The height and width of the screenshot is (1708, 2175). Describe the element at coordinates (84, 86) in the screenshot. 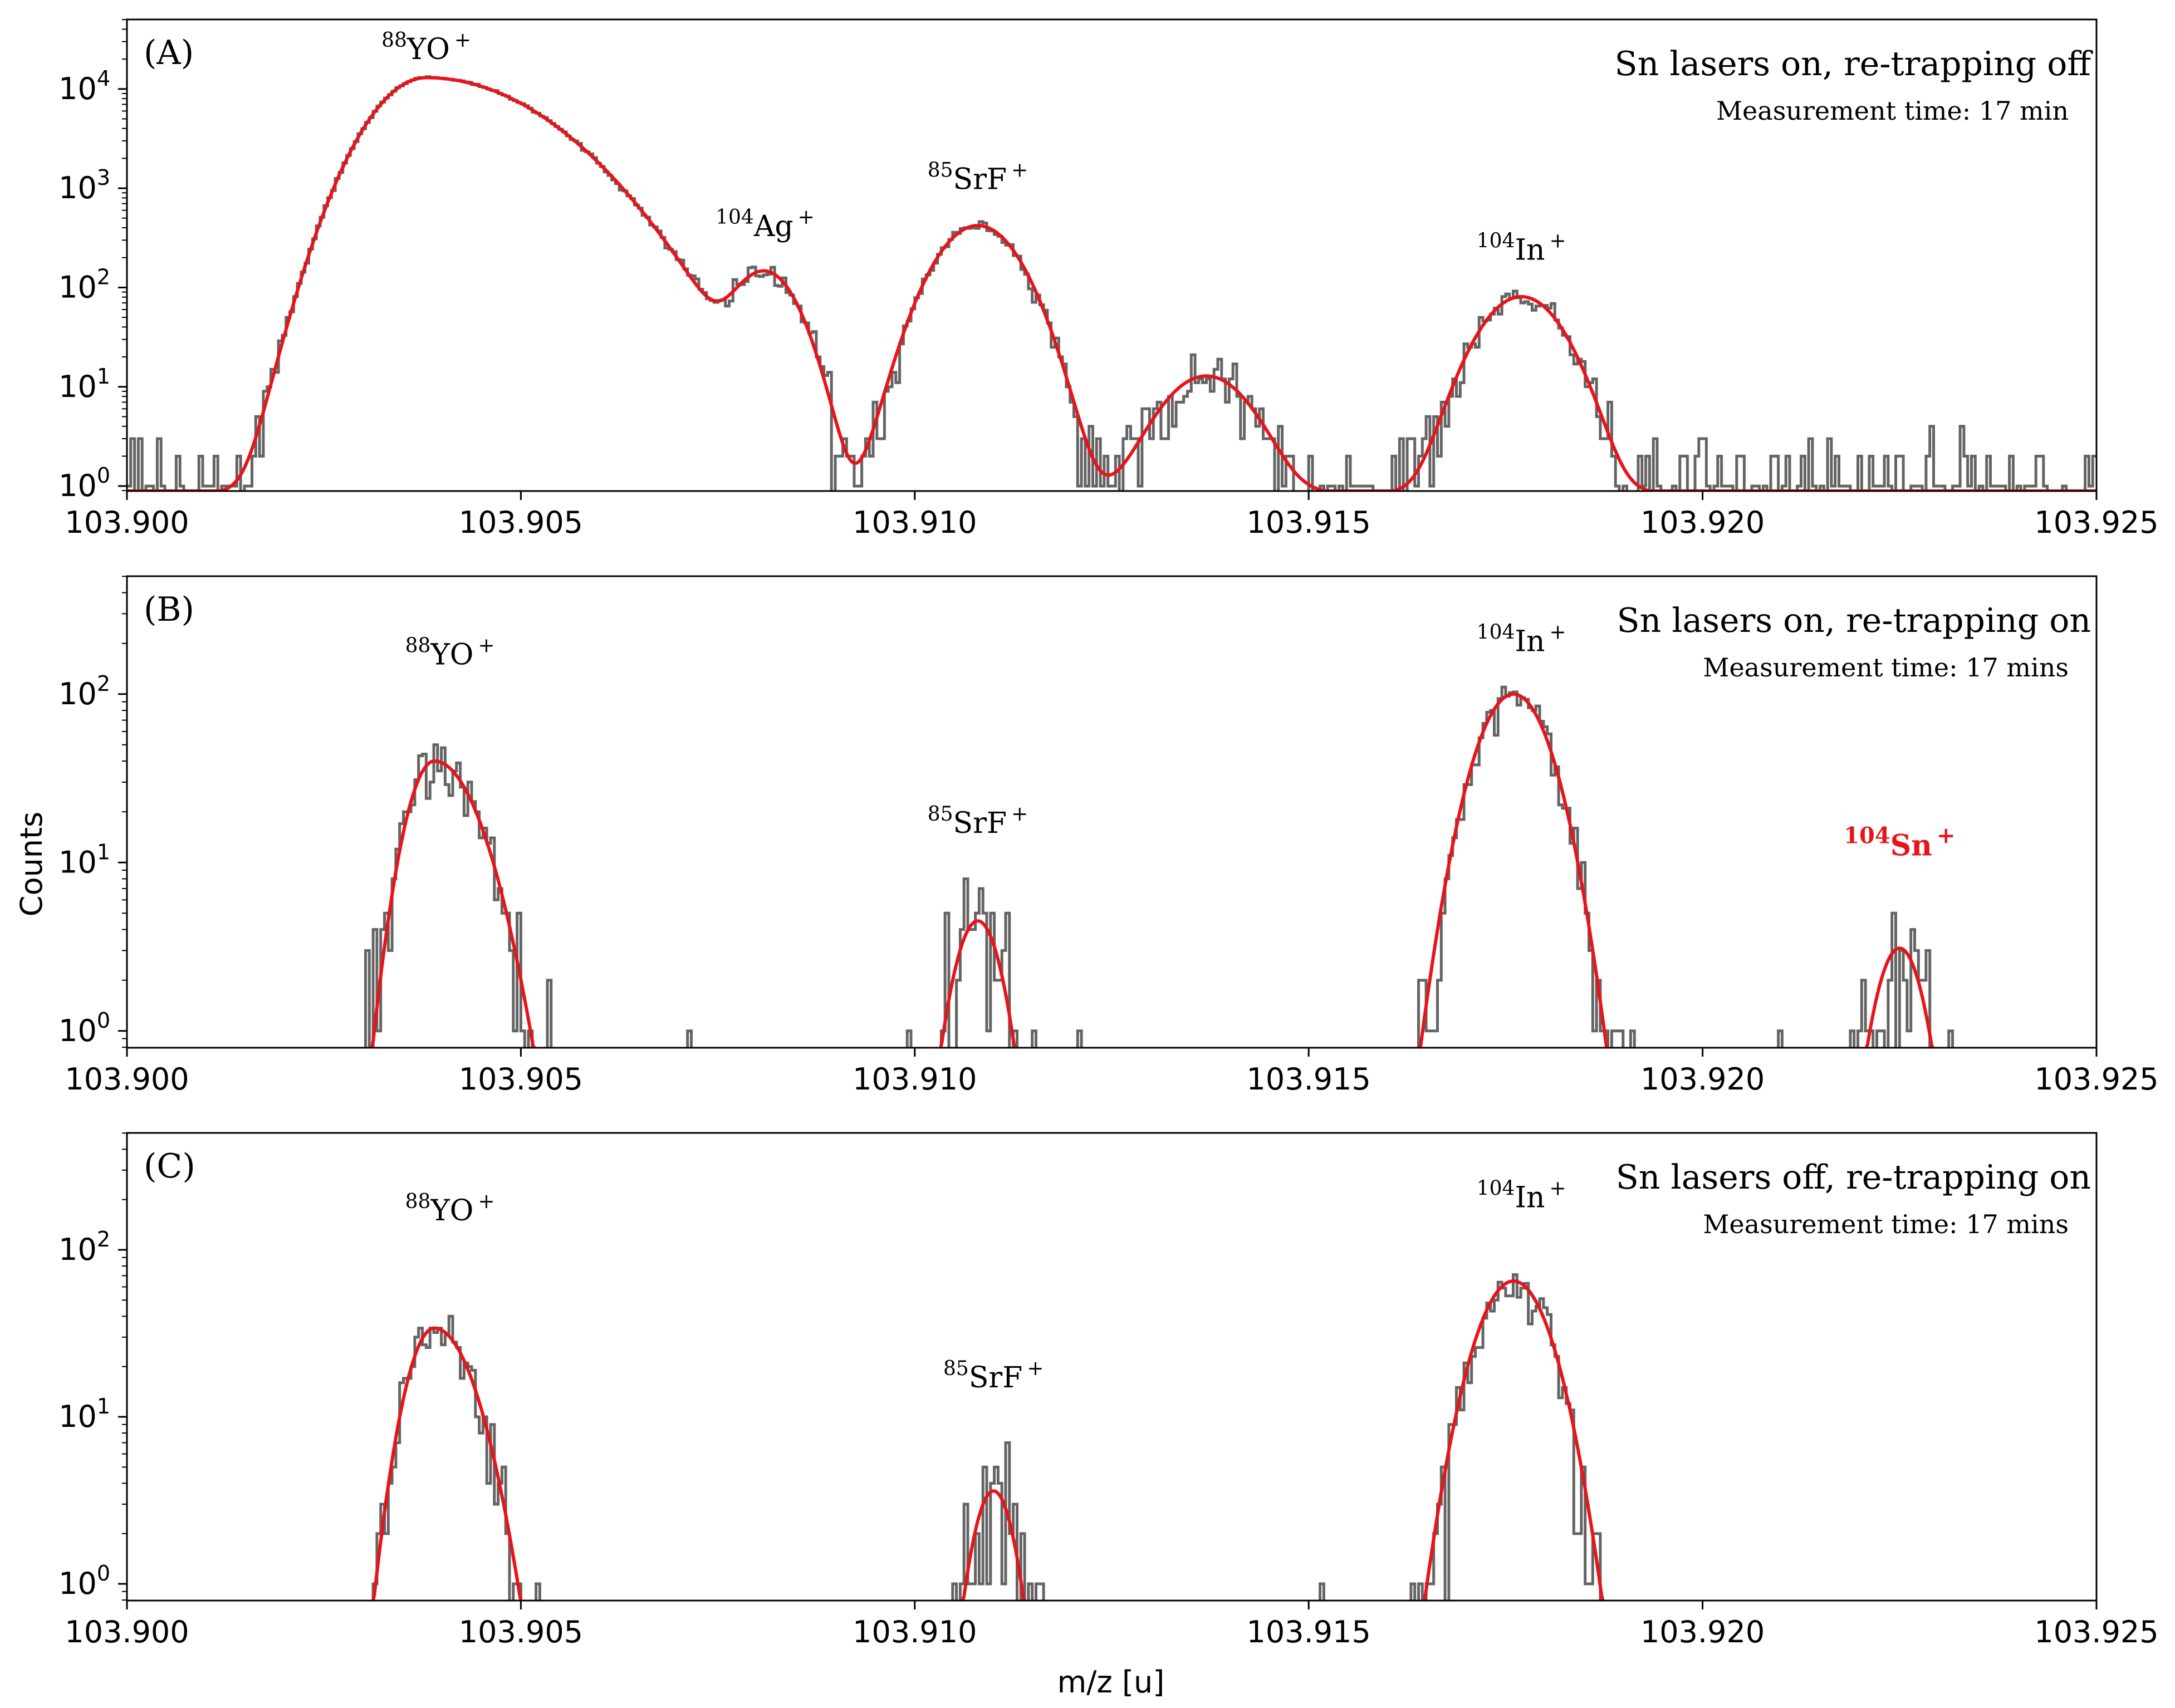

I see `y-tick-label: 10⁴` at that location.